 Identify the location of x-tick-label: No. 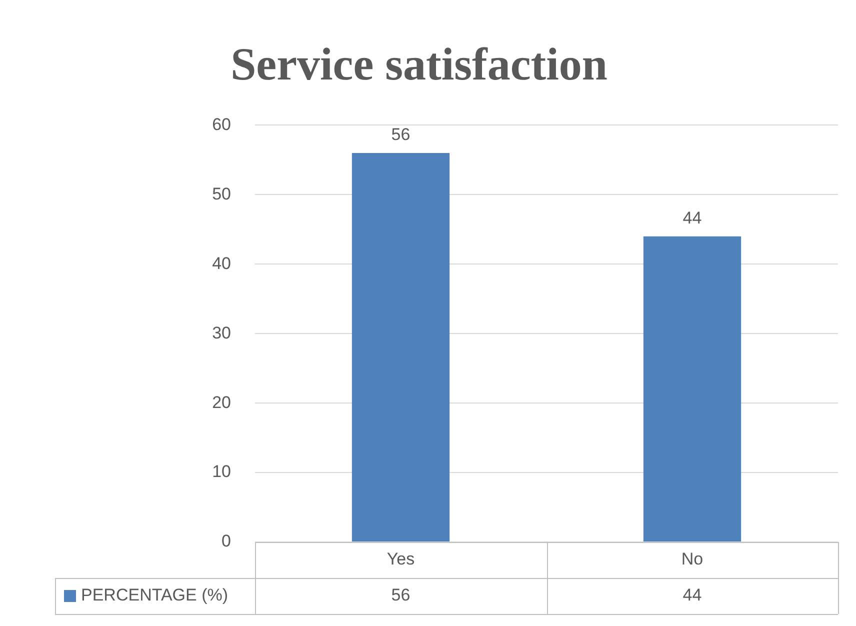
(692, 559).